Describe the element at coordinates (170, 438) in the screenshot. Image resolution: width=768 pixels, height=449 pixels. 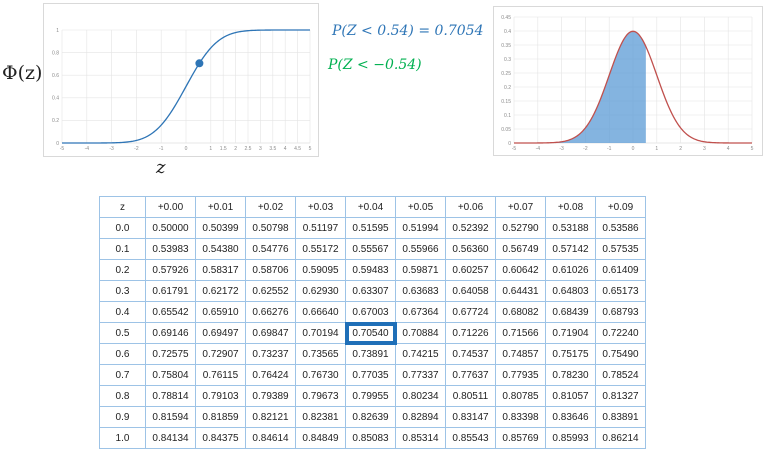
I see `table-cell: 0.84134` at that location.